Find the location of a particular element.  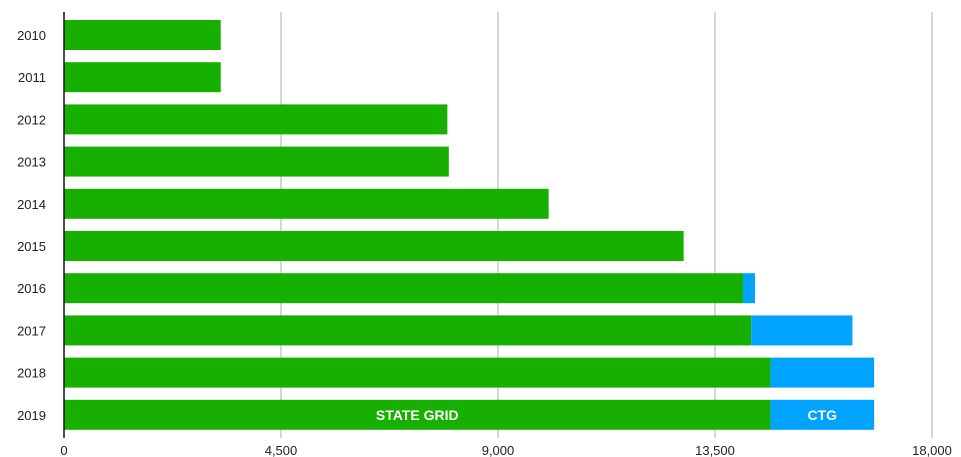

x-tick-label-4500: 4,500 is located at coordinates (281, 450).